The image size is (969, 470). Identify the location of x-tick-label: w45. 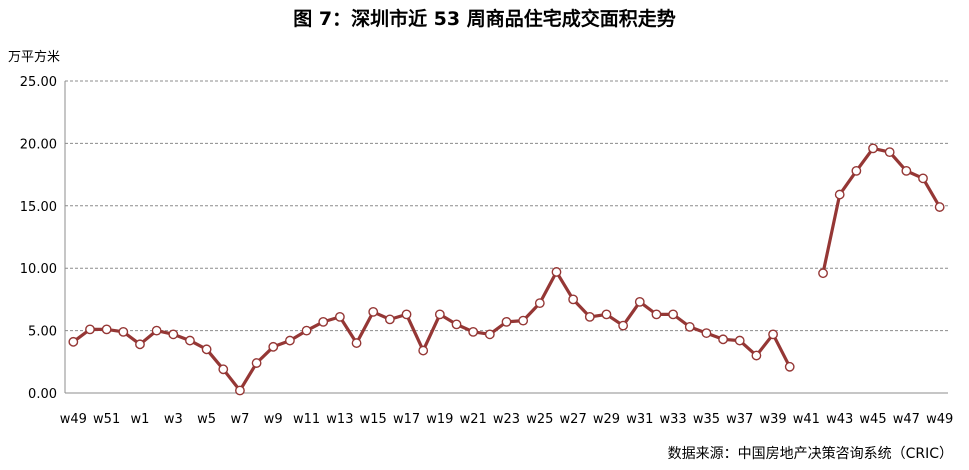
(872, 419).